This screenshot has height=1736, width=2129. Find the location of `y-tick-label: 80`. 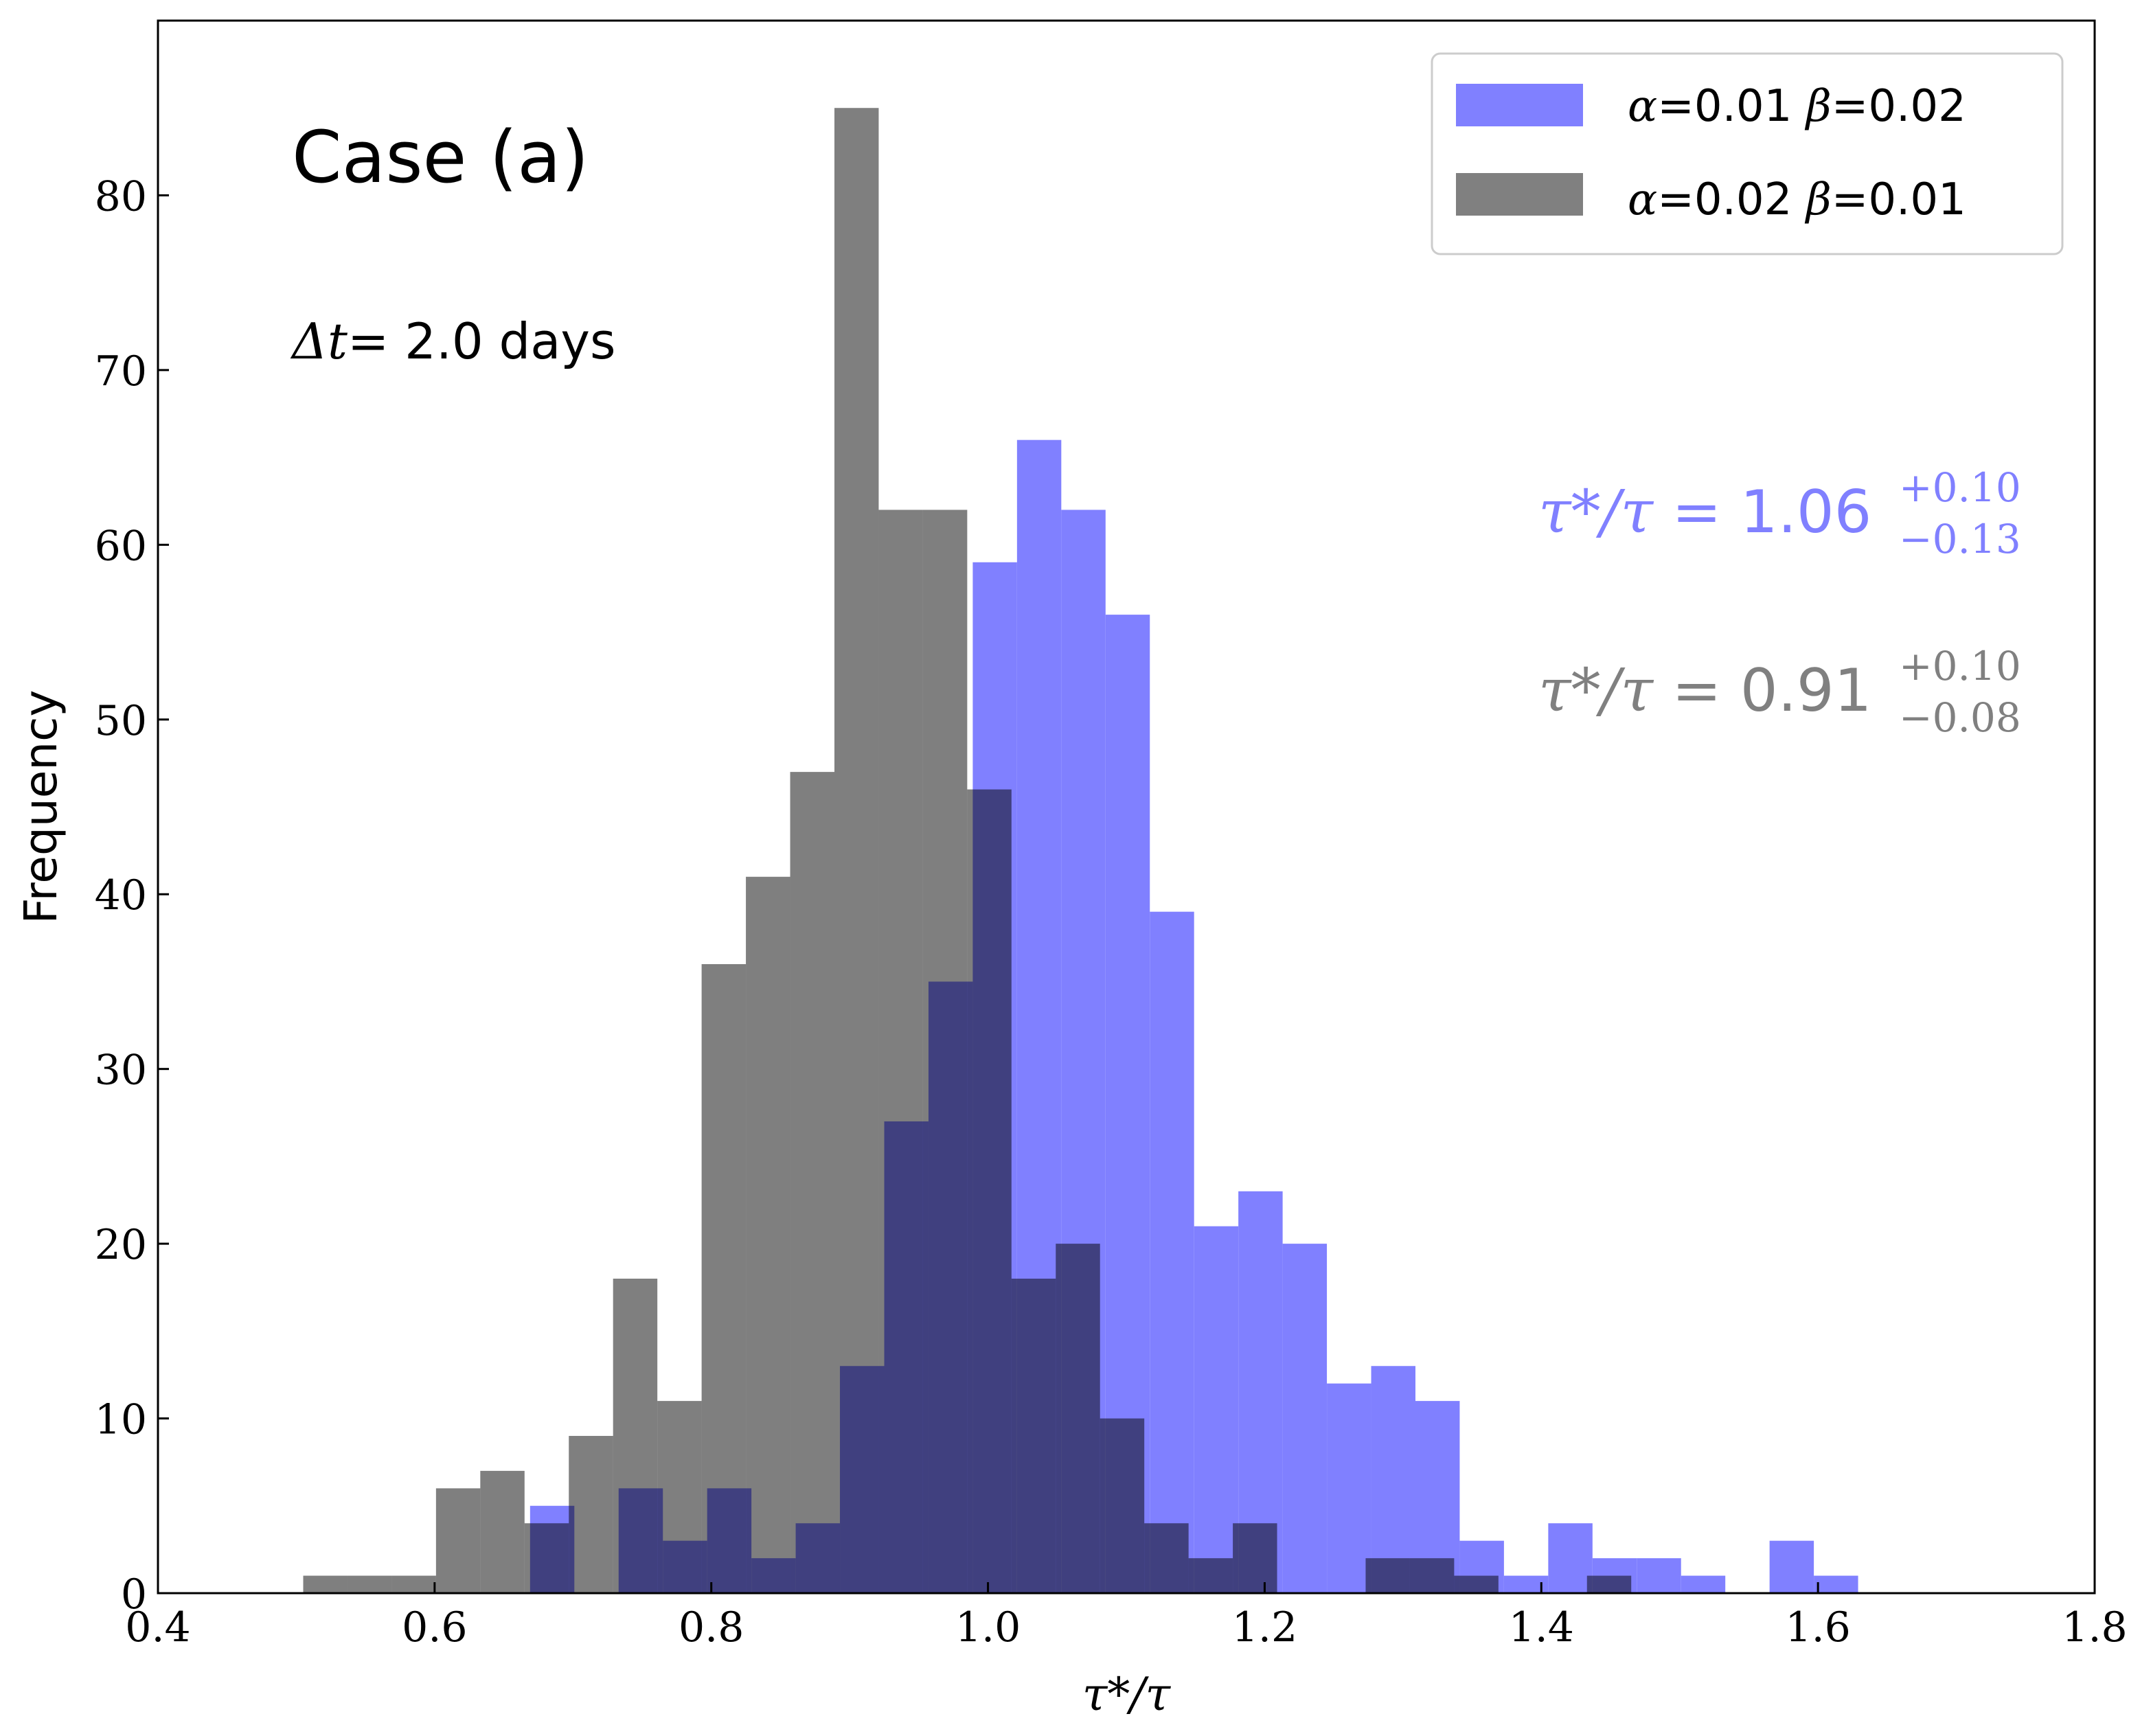

y-tick-label: 80 is located at coordinates (121, 196).